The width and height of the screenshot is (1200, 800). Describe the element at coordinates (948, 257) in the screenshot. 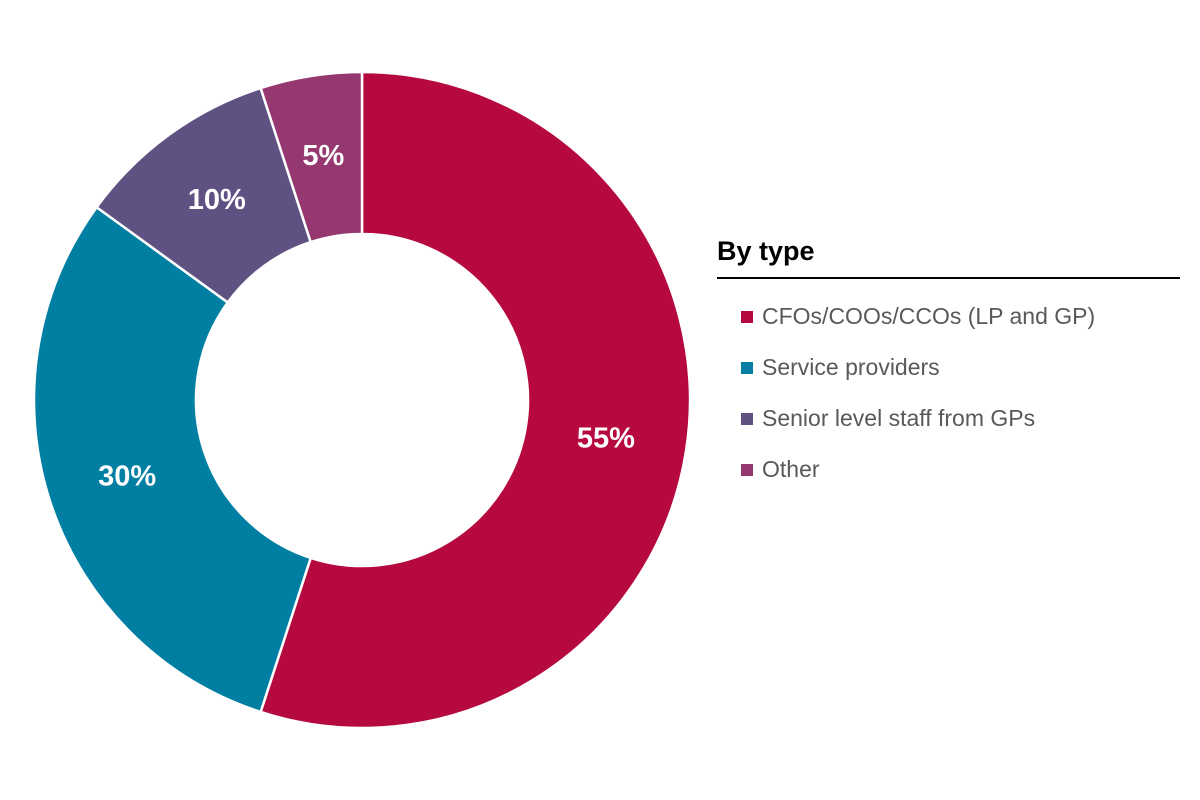

I see `legend-title: By type` at that location.